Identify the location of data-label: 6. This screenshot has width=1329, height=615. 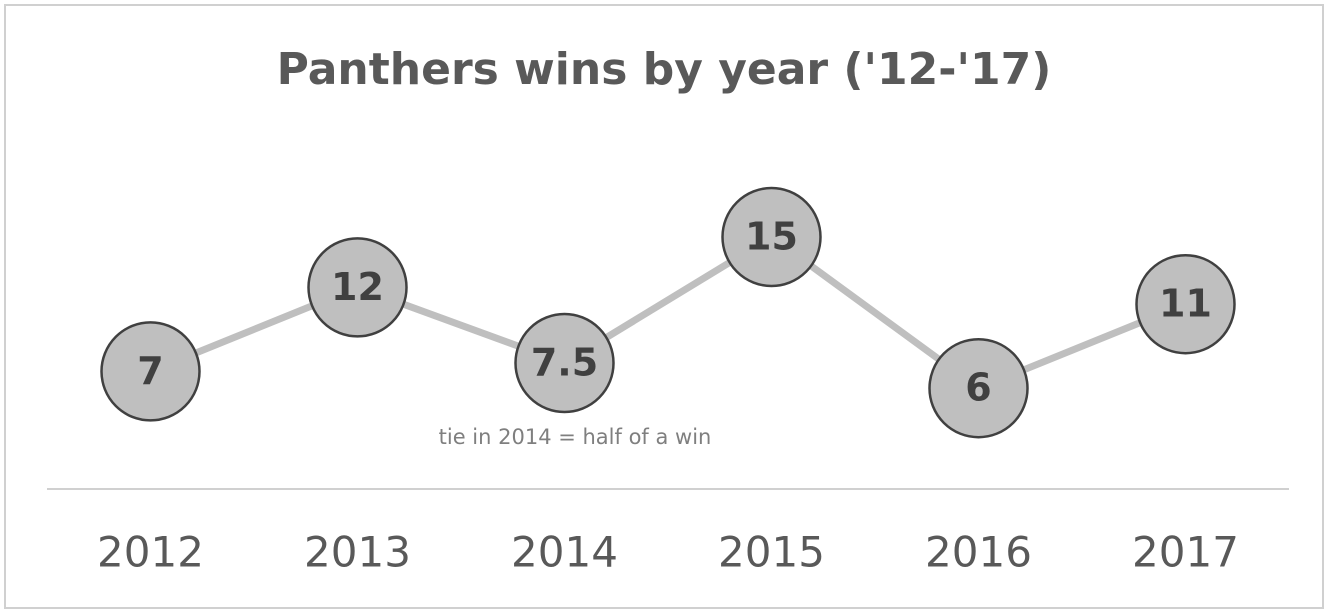
(978, 388).